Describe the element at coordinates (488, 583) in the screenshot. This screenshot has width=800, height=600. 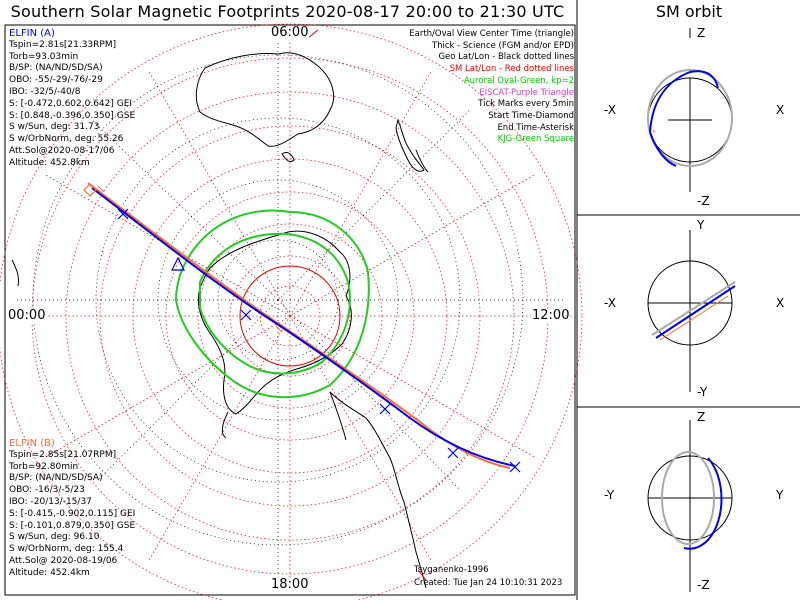
I see `created-timestamp: Created: Tue Jan 24 10:10:31 2023` at that location.